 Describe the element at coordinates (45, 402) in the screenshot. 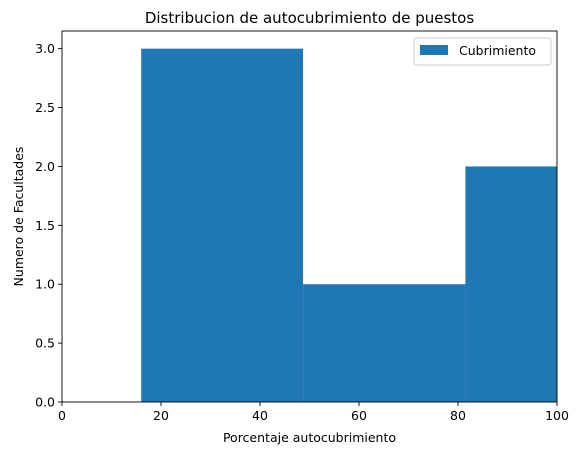

I see `y-tick-label: 0.0` at that location.